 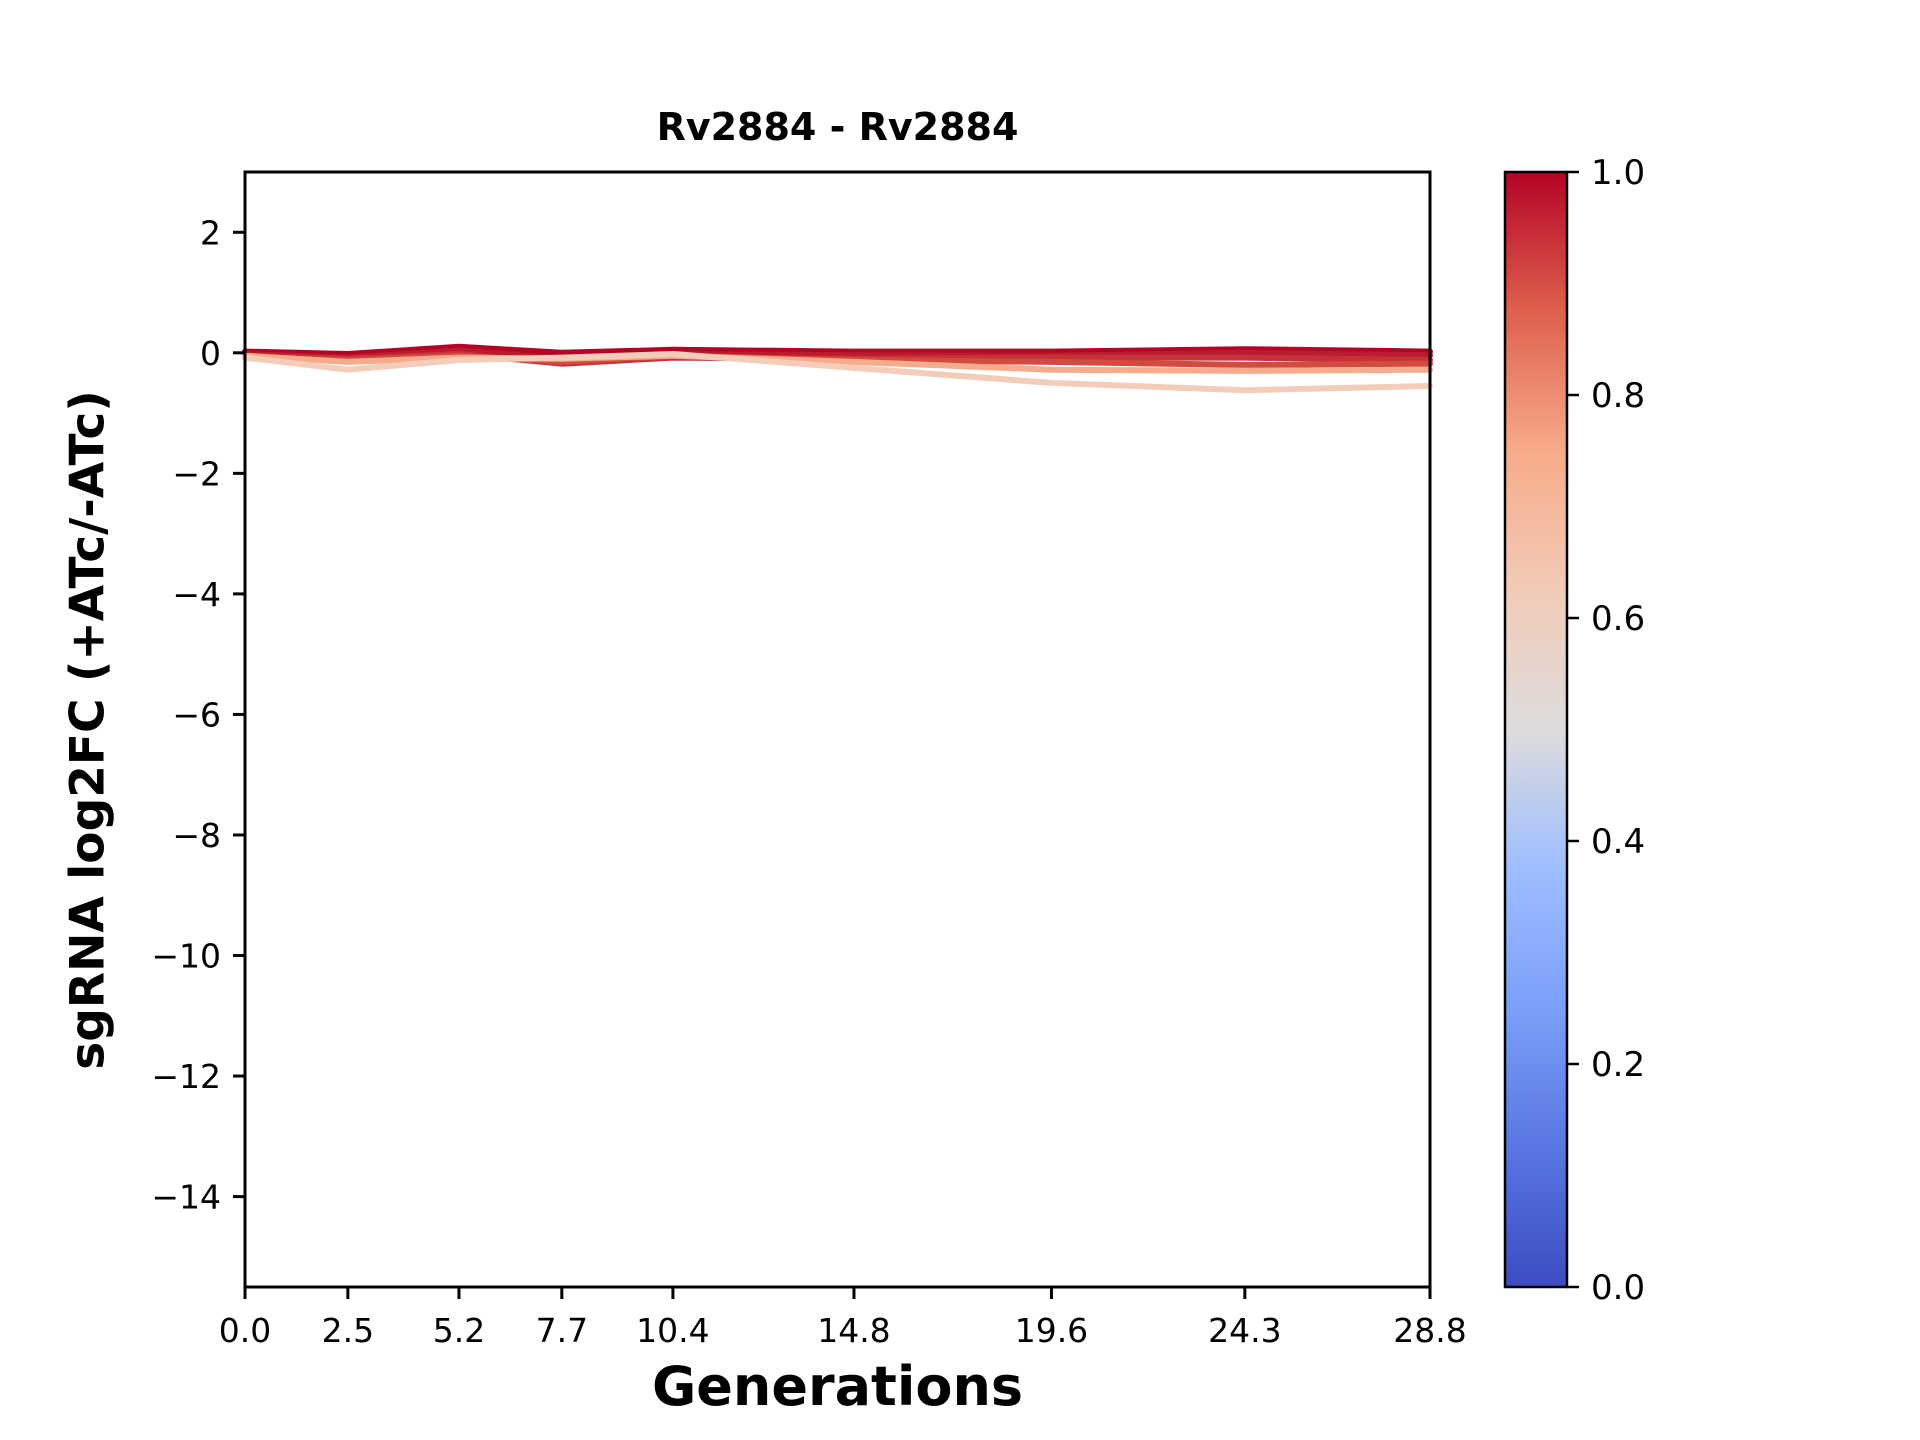 I want to click on y-tick-label: −12, so click(x=186, y=1076).